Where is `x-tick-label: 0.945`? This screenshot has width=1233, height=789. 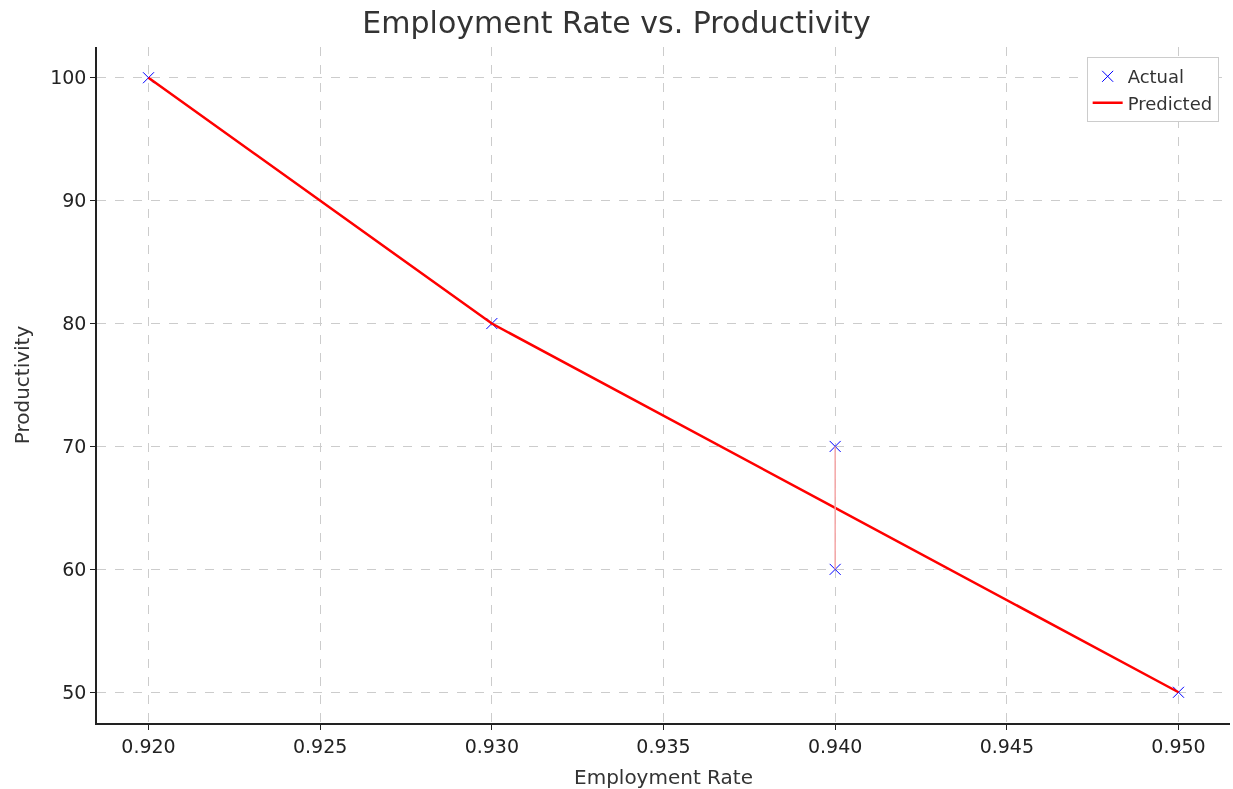 x-tick-label: 0.945 is located at coordinates (1007, 745).